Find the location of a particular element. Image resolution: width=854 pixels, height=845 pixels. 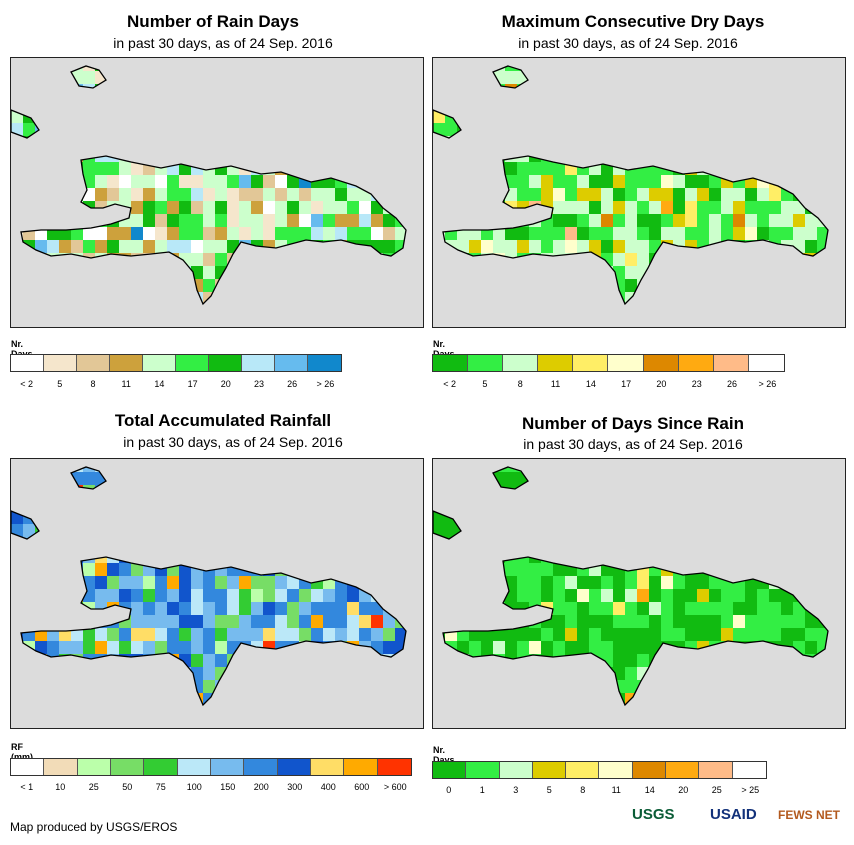

panel-title: Maximum Consecutive Dry Days is located at coordinates (633, 21).